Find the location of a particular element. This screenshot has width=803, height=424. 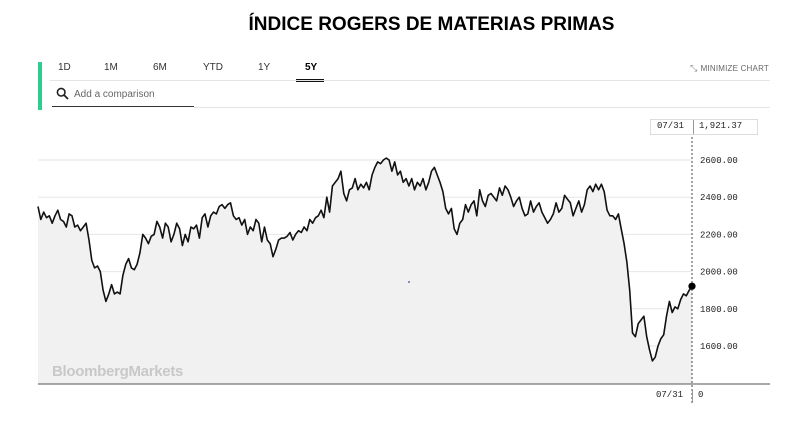

x-axis-readout: 07/31 0 is located at coordinates (680, 396).